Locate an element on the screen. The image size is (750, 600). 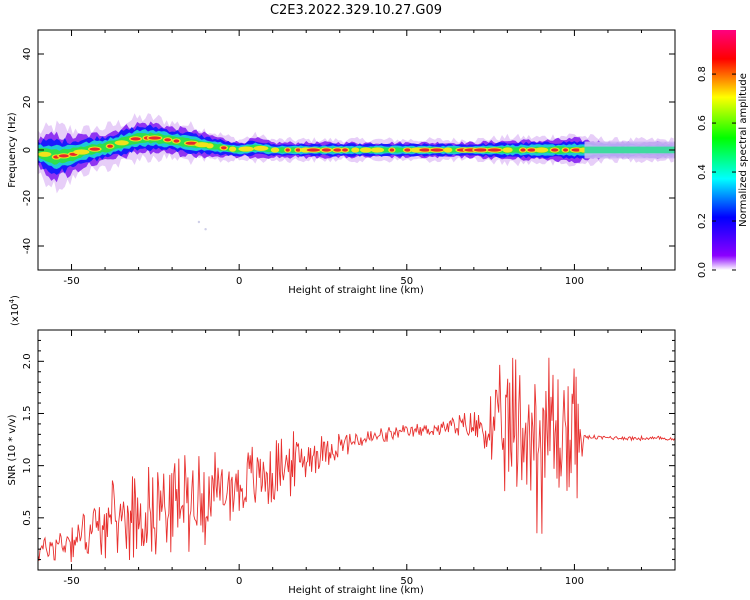
spectrogram-ylabel: Frequency (Hz) is located at coordinates (12, 150).